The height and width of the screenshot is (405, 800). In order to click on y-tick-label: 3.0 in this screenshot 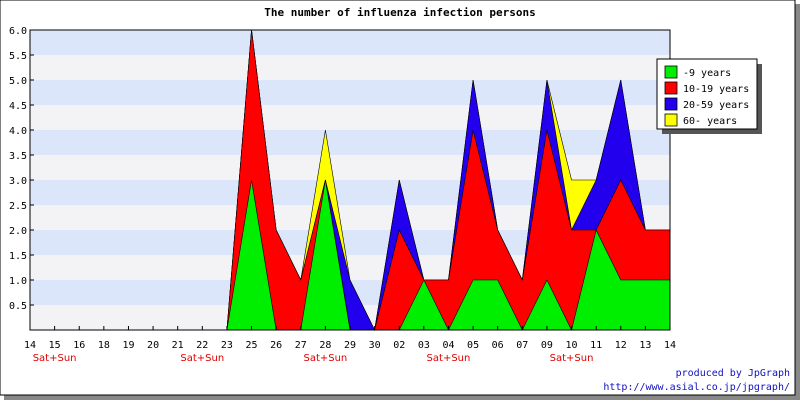, I will do `click(18, 181)`.